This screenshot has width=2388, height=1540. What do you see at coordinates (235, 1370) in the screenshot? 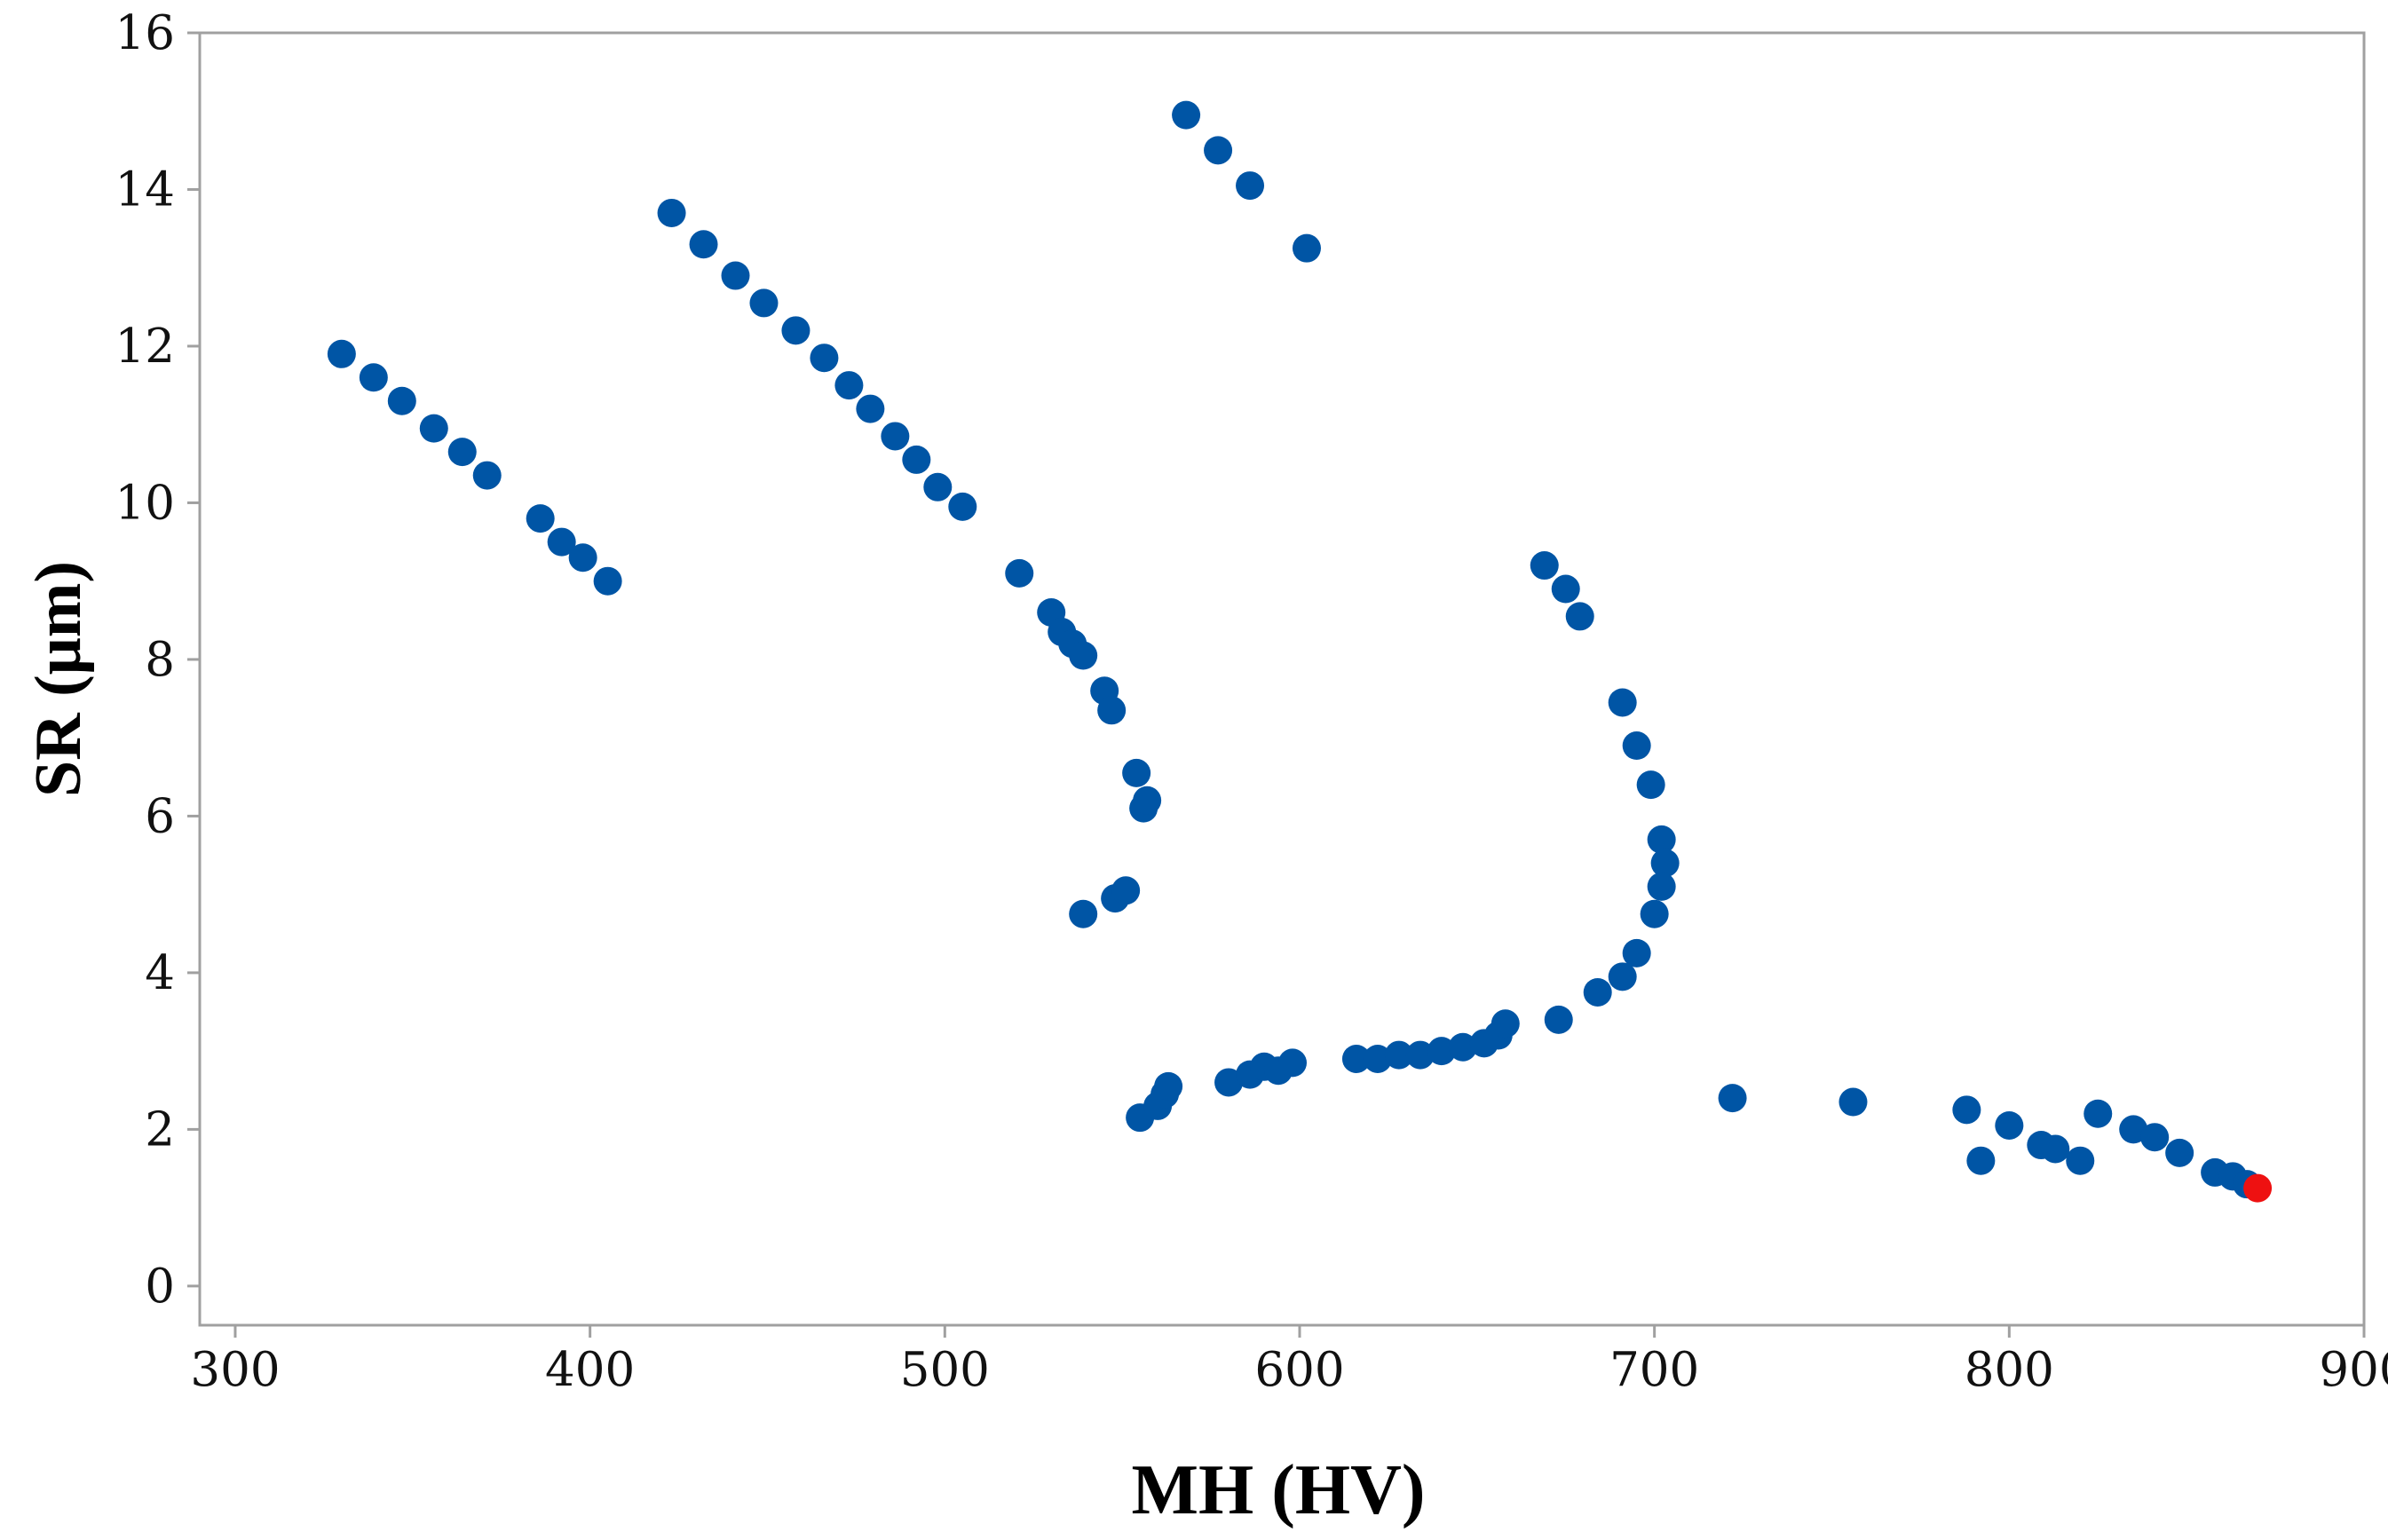
I see `x-tick-label: 300` at bounding box center [235, 1370].